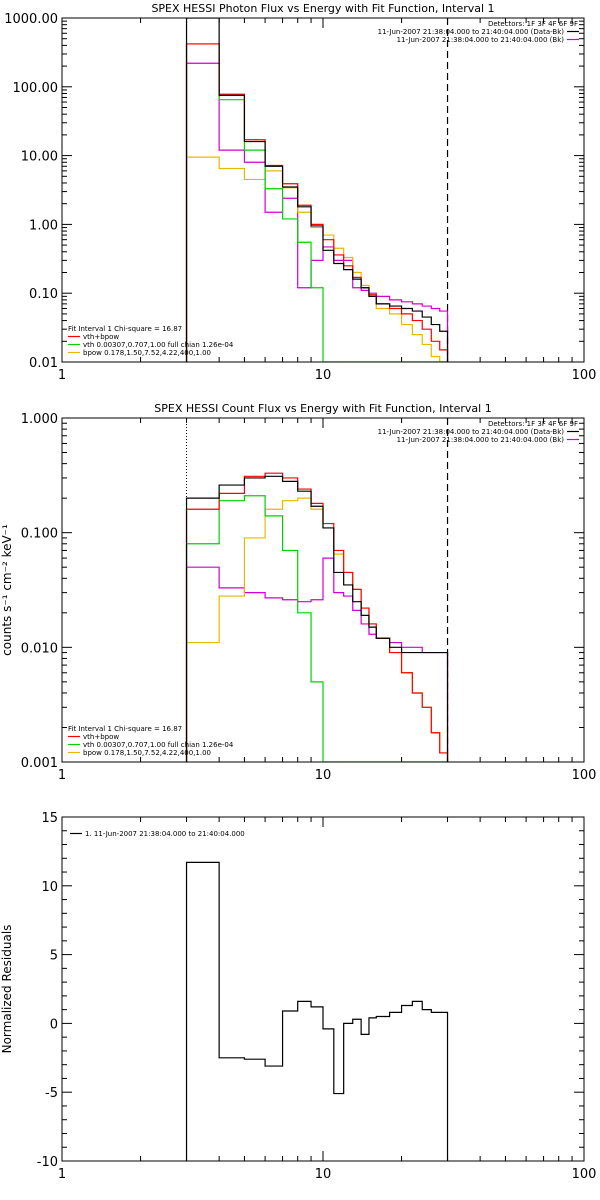 The height and width of the screenshot is (1200, 600). Describe the element at coordinates (43, 363) in the screenshot. I see `y-tick-label: 0.01` at that location.